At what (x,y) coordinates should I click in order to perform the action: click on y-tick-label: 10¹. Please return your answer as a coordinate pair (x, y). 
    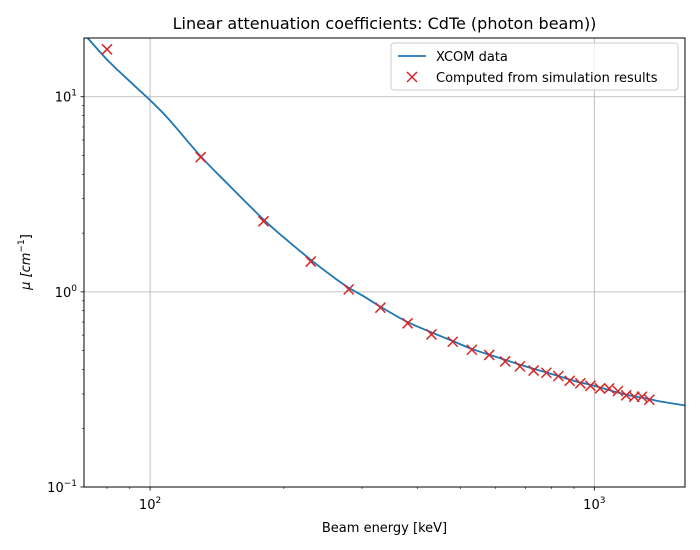
    Looking at the image, I should click on (66, 97).